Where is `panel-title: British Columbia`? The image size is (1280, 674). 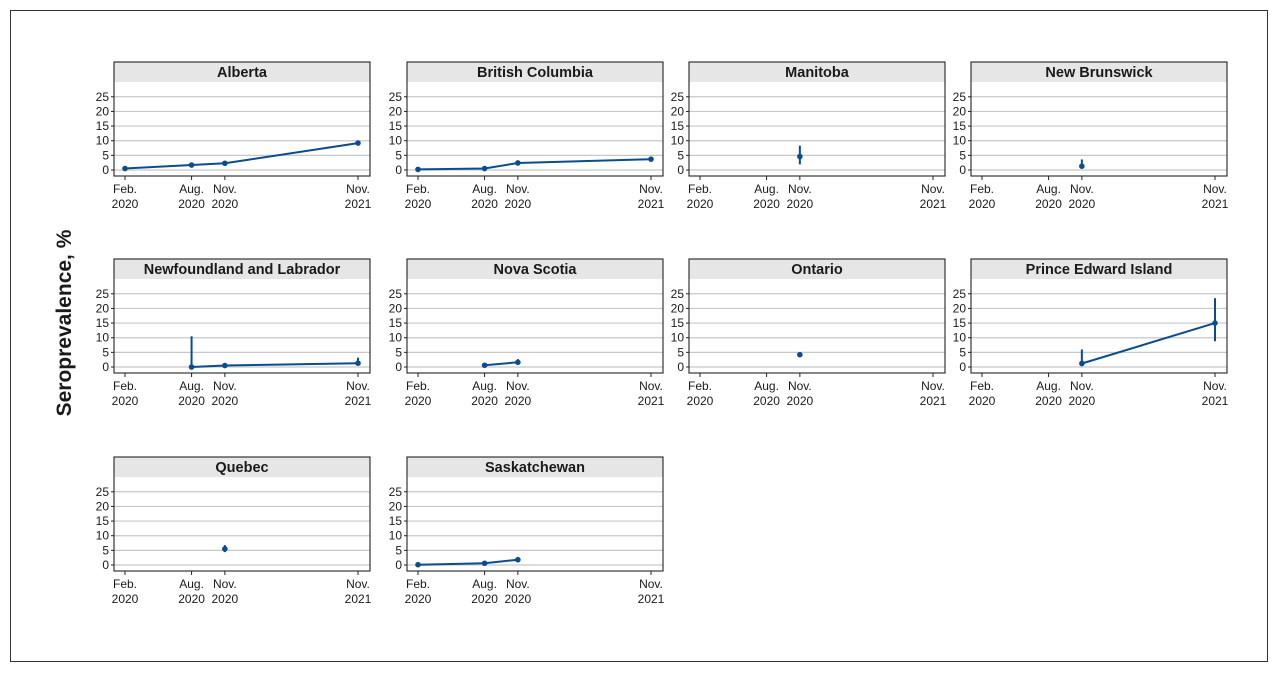
panel-title: British Columbia is located at coordinates (535, 73).